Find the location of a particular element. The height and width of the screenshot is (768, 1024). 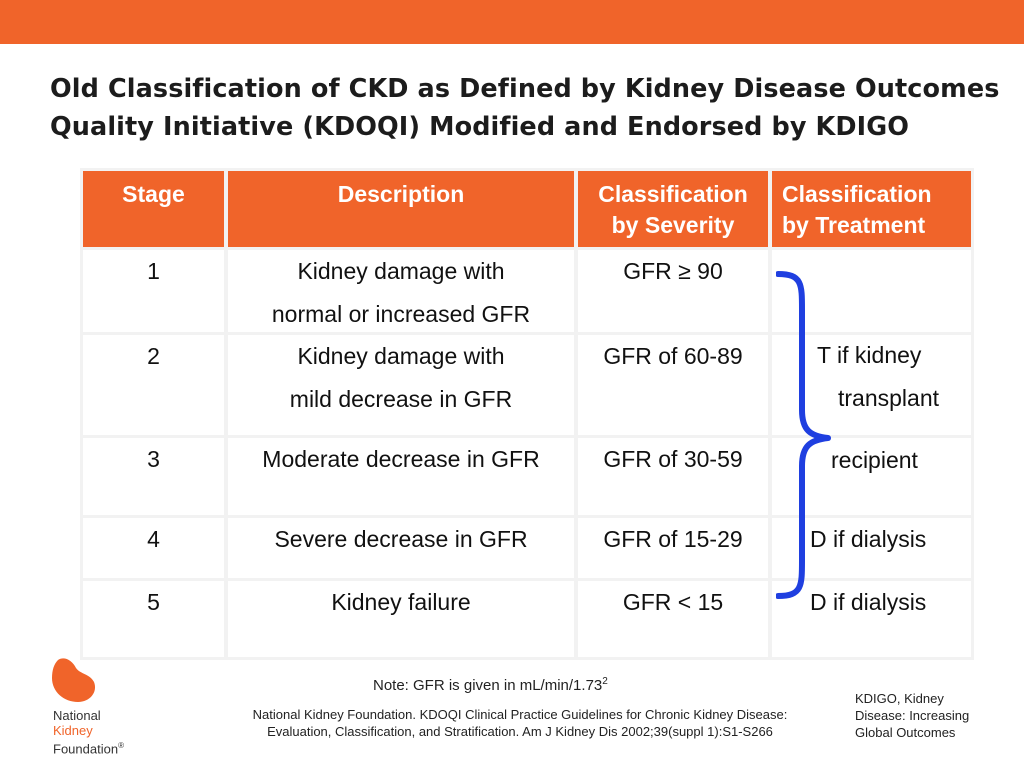

row-1-description-line-1: Kidney damage with is located at coordinates (401, 271).